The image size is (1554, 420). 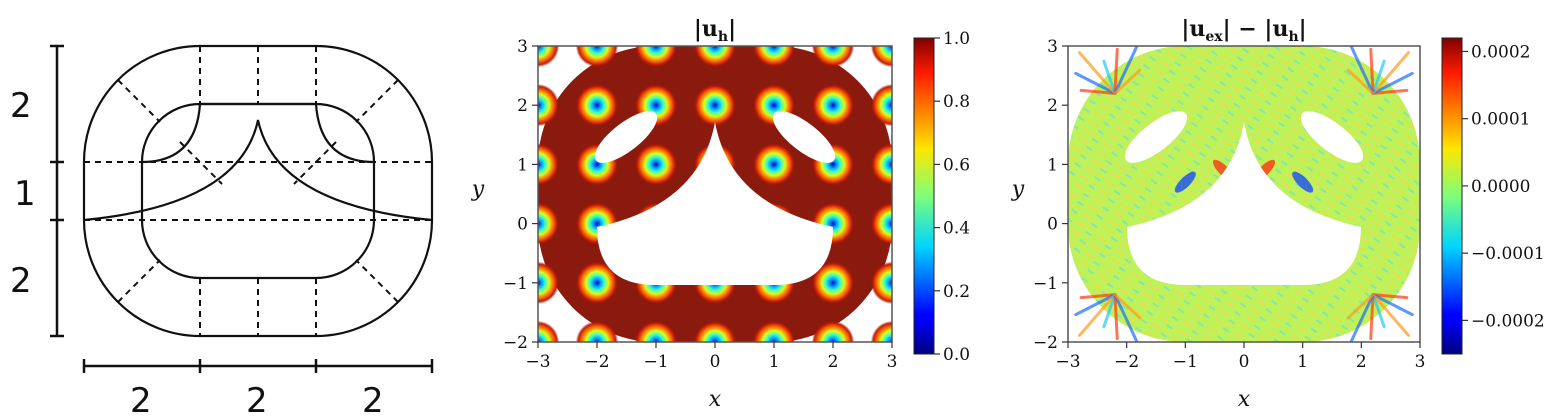 I want to click on uh-colorbar-tick-label: 0.4, so click(x=956, y=229).